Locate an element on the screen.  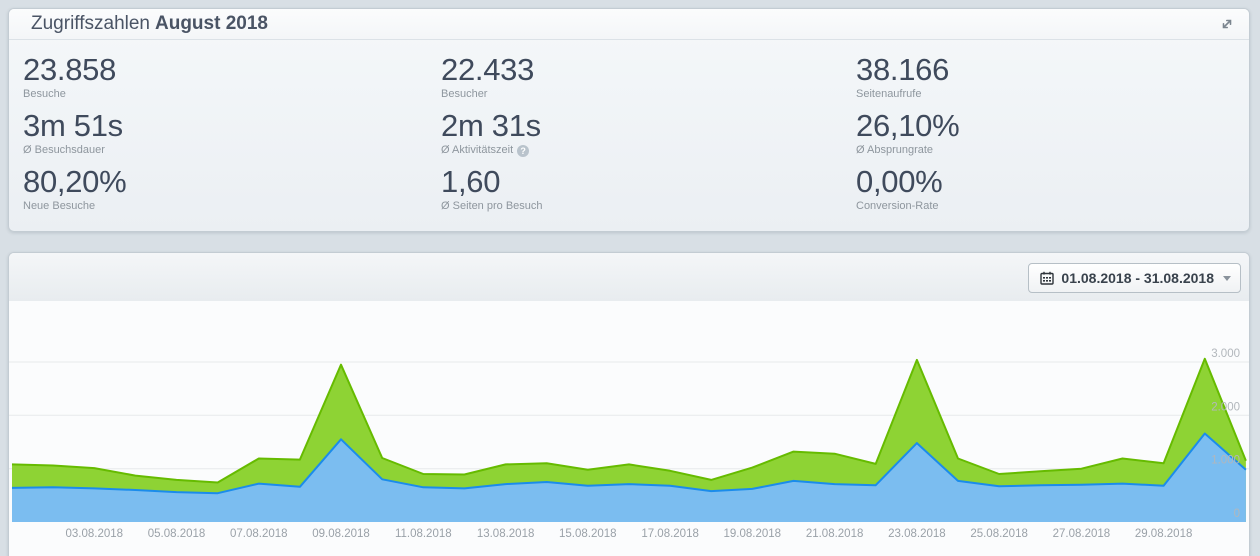
svg-text: 25.08.2018 is located at coordinates (999, 534).